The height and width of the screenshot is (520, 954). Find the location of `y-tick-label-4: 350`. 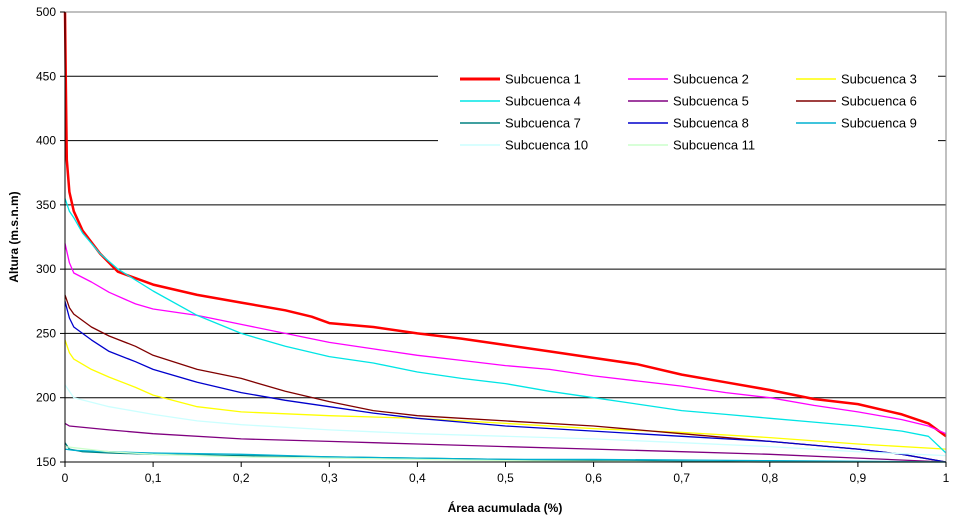

y-tick-label-4: 350 is located at coordinates (46, 205).